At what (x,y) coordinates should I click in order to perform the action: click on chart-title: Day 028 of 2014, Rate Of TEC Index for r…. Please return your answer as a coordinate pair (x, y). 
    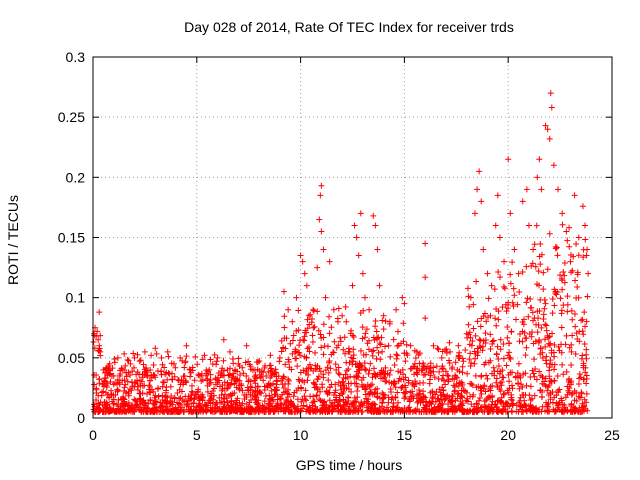
    Looking at the image, I should click on (349, 27).